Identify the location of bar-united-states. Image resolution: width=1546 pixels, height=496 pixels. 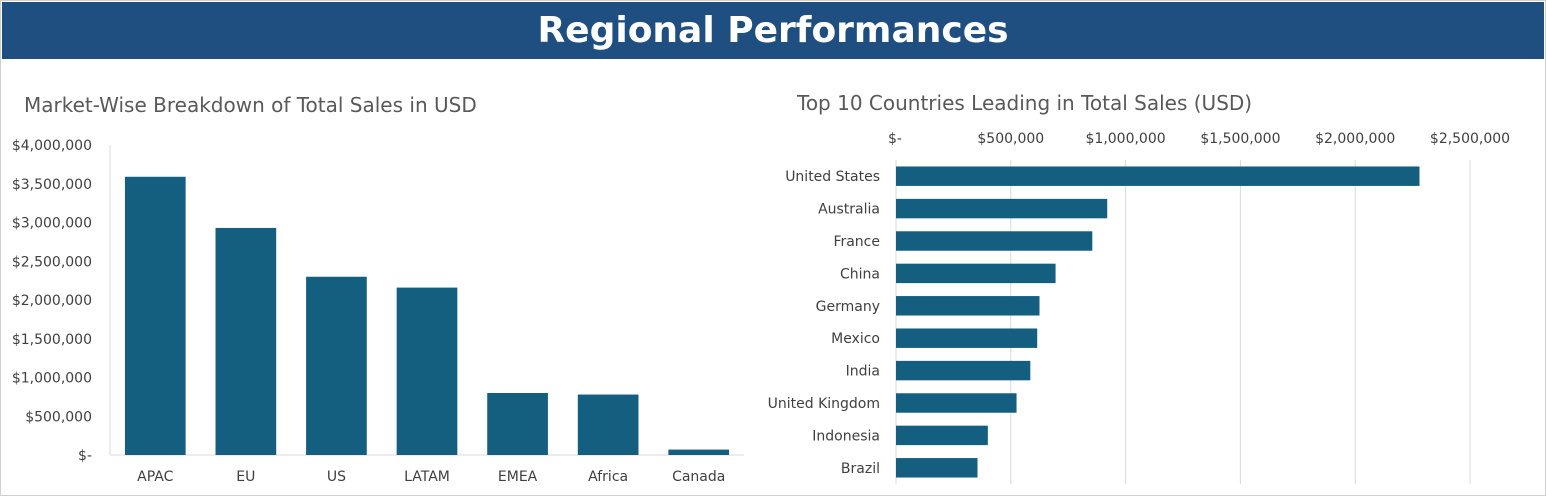
(1158, 176).